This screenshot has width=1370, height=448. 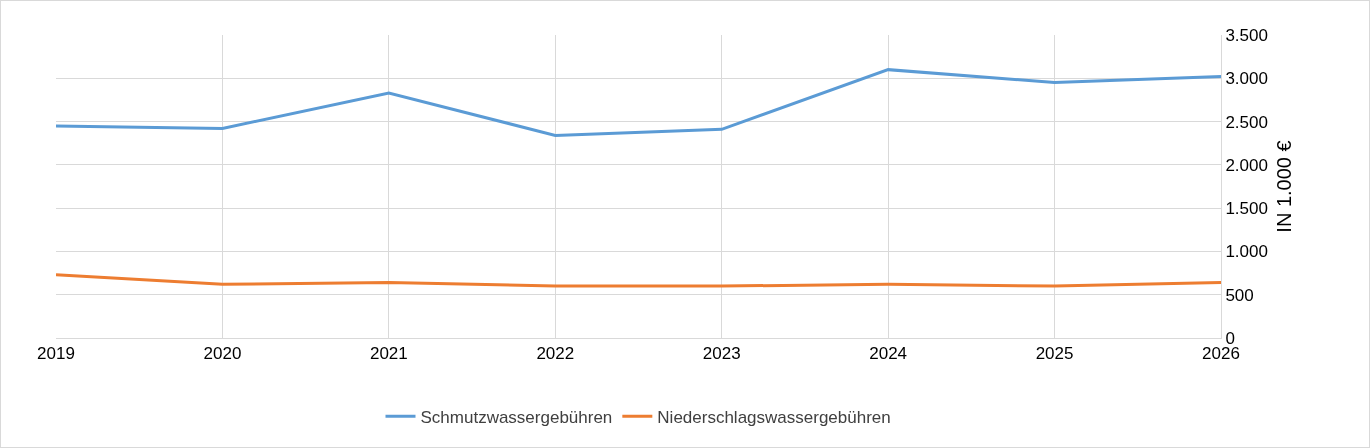 What do you see at coordinates (388, 354) in the screenshot?
I see `x-tick-label: 2021` at bounding box center [388, 354].